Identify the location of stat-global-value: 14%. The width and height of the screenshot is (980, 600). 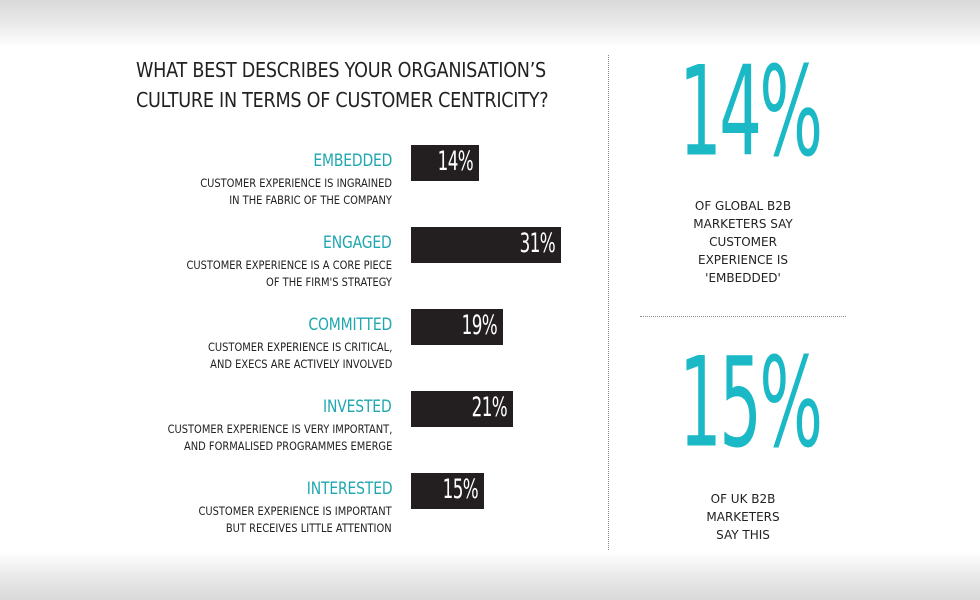
(751, 112).